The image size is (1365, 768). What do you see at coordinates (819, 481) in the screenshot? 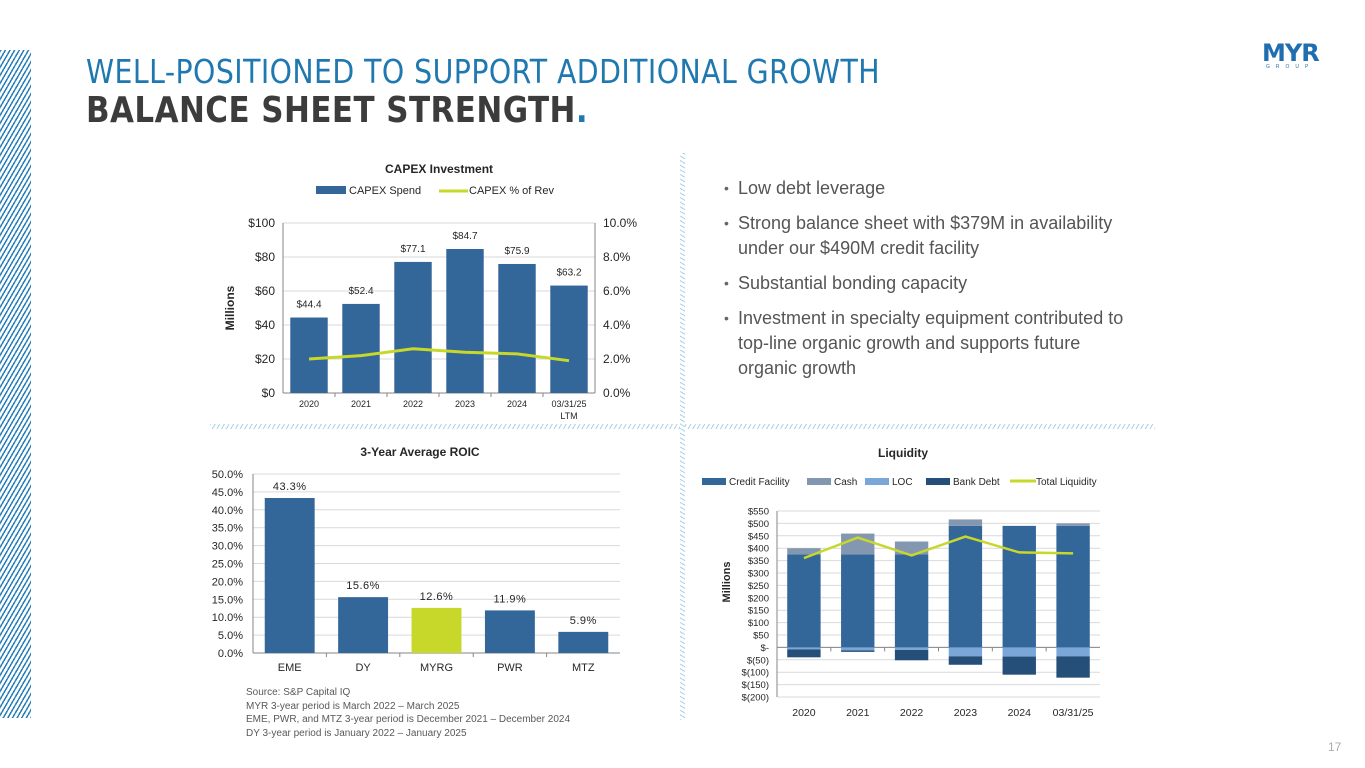
I see `legend-swatch-cash` at bounding box center [819, 481].